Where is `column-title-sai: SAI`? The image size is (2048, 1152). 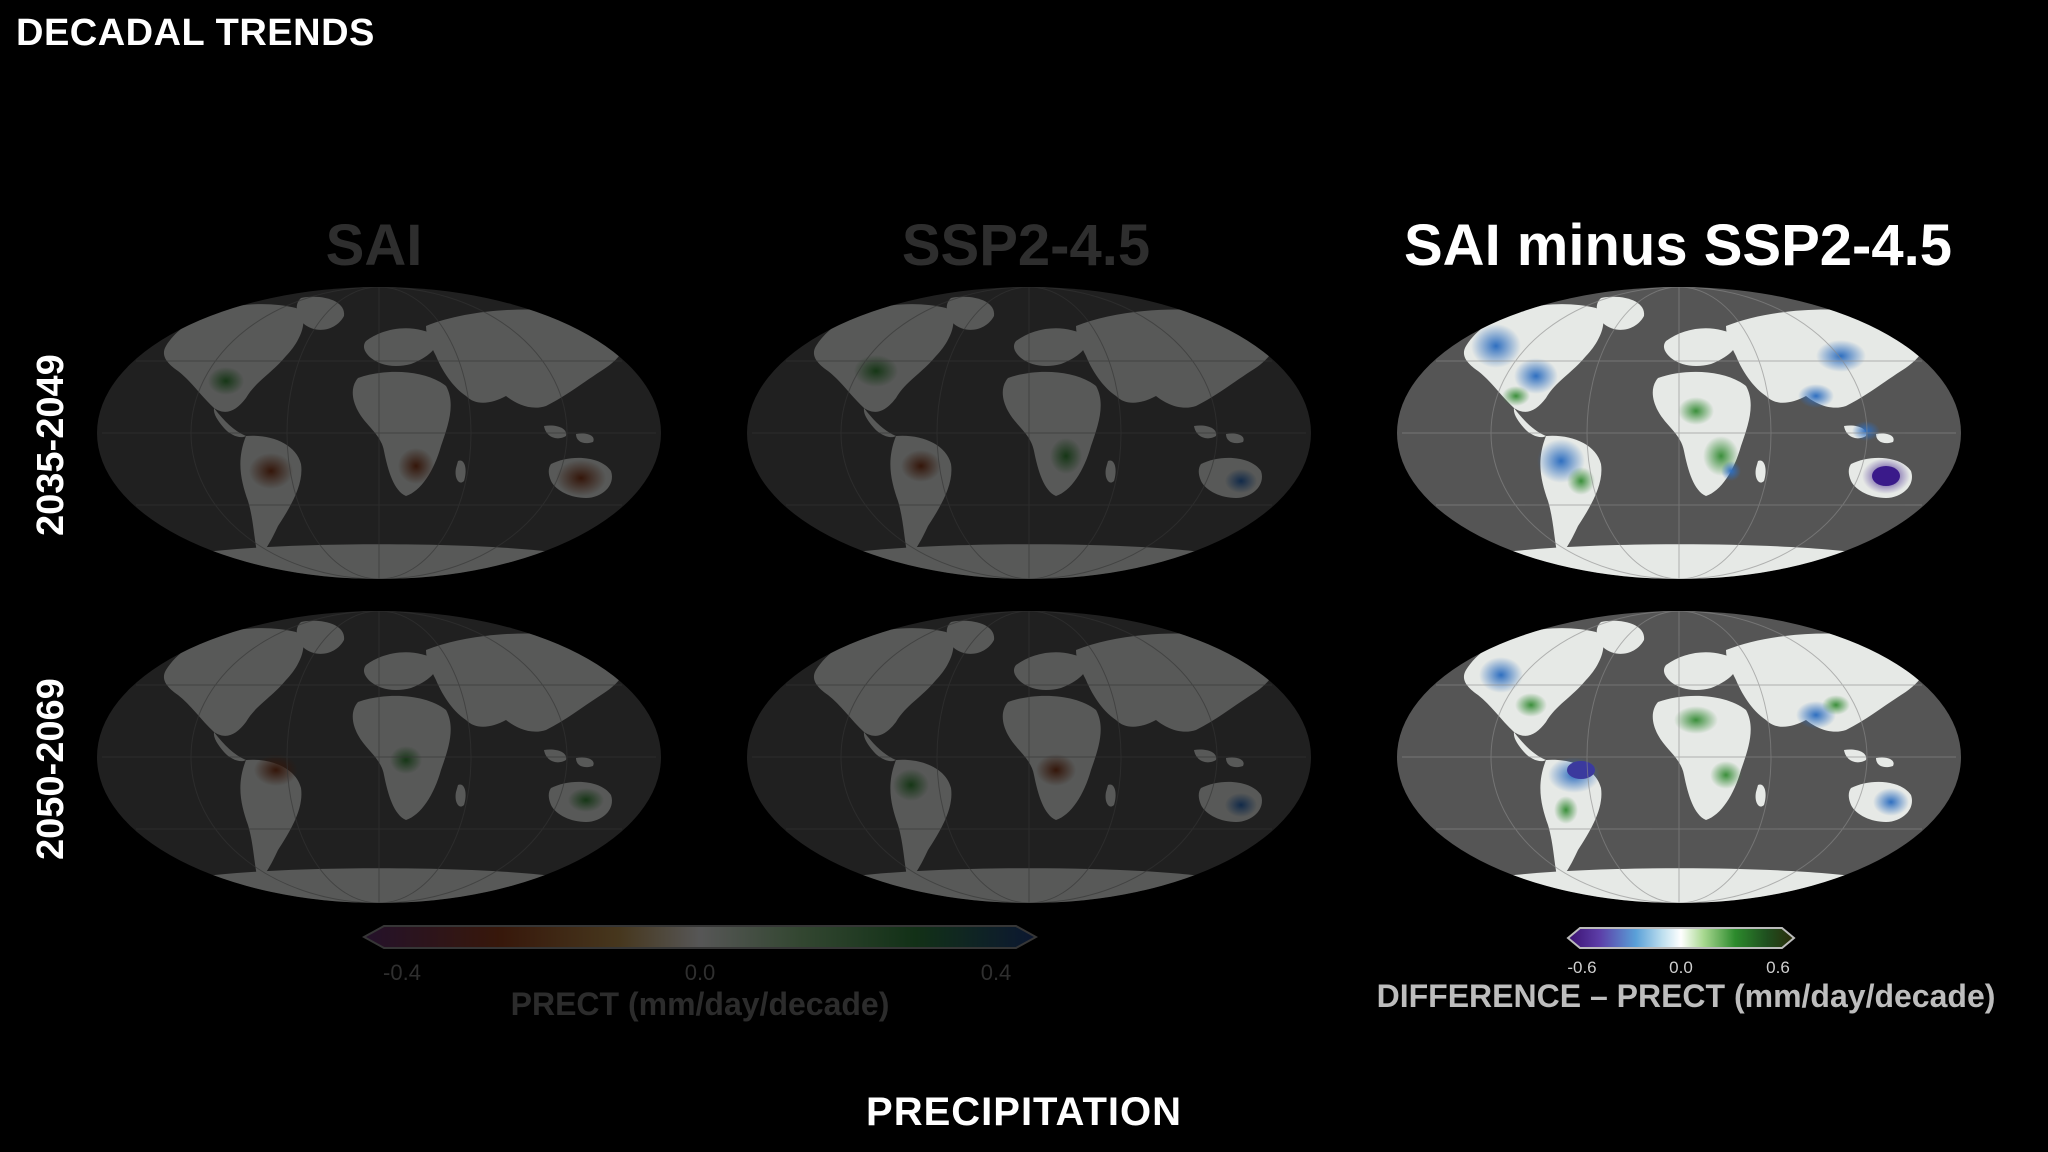 column-title-sai: SAI is located at coordinates (374, 245).